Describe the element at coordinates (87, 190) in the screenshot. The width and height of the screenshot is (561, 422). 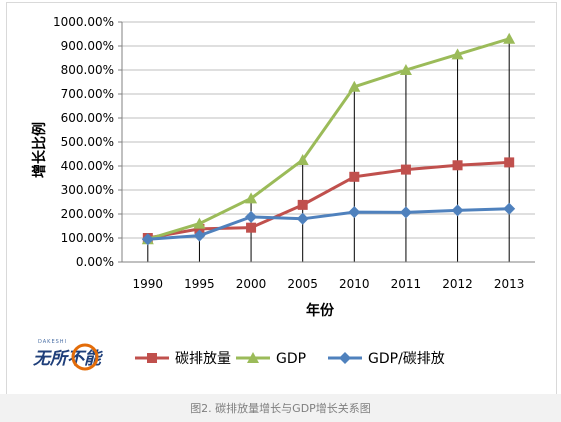
I see `y-tick-label: 300.00%` at that location.